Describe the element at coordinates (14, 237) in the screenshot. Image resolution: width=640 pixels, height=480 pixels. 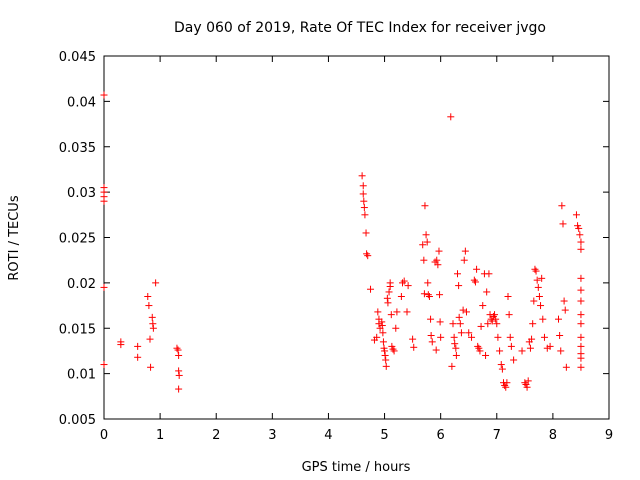
I see `y-axis-label: ROTI / TECUs` at that location.